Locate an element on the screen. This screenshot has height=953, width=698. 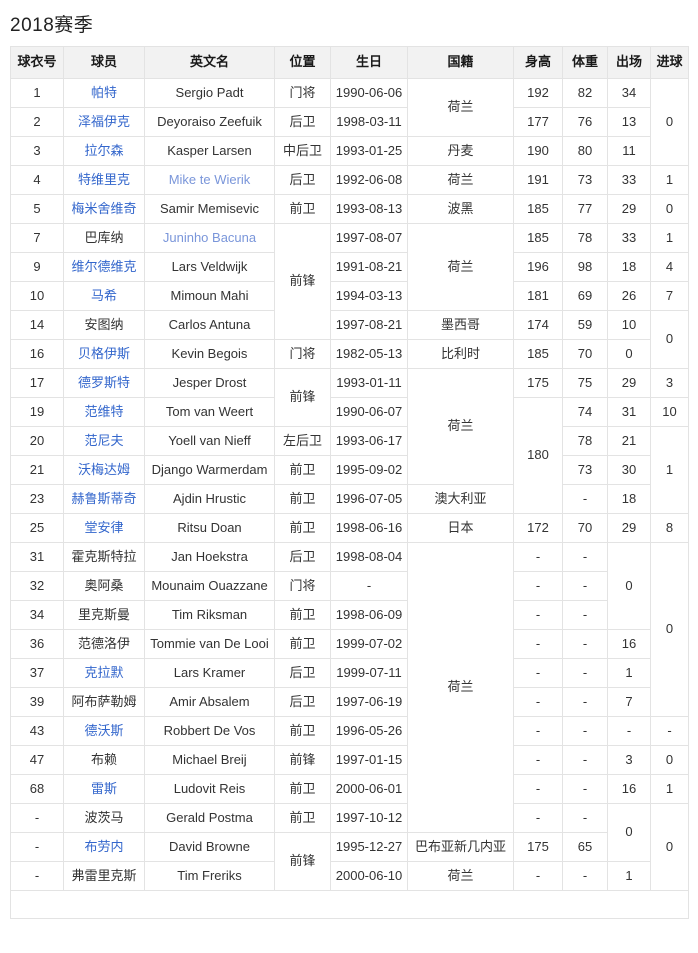
table-cell: 布劳内 is located at coordinates (104, 847).